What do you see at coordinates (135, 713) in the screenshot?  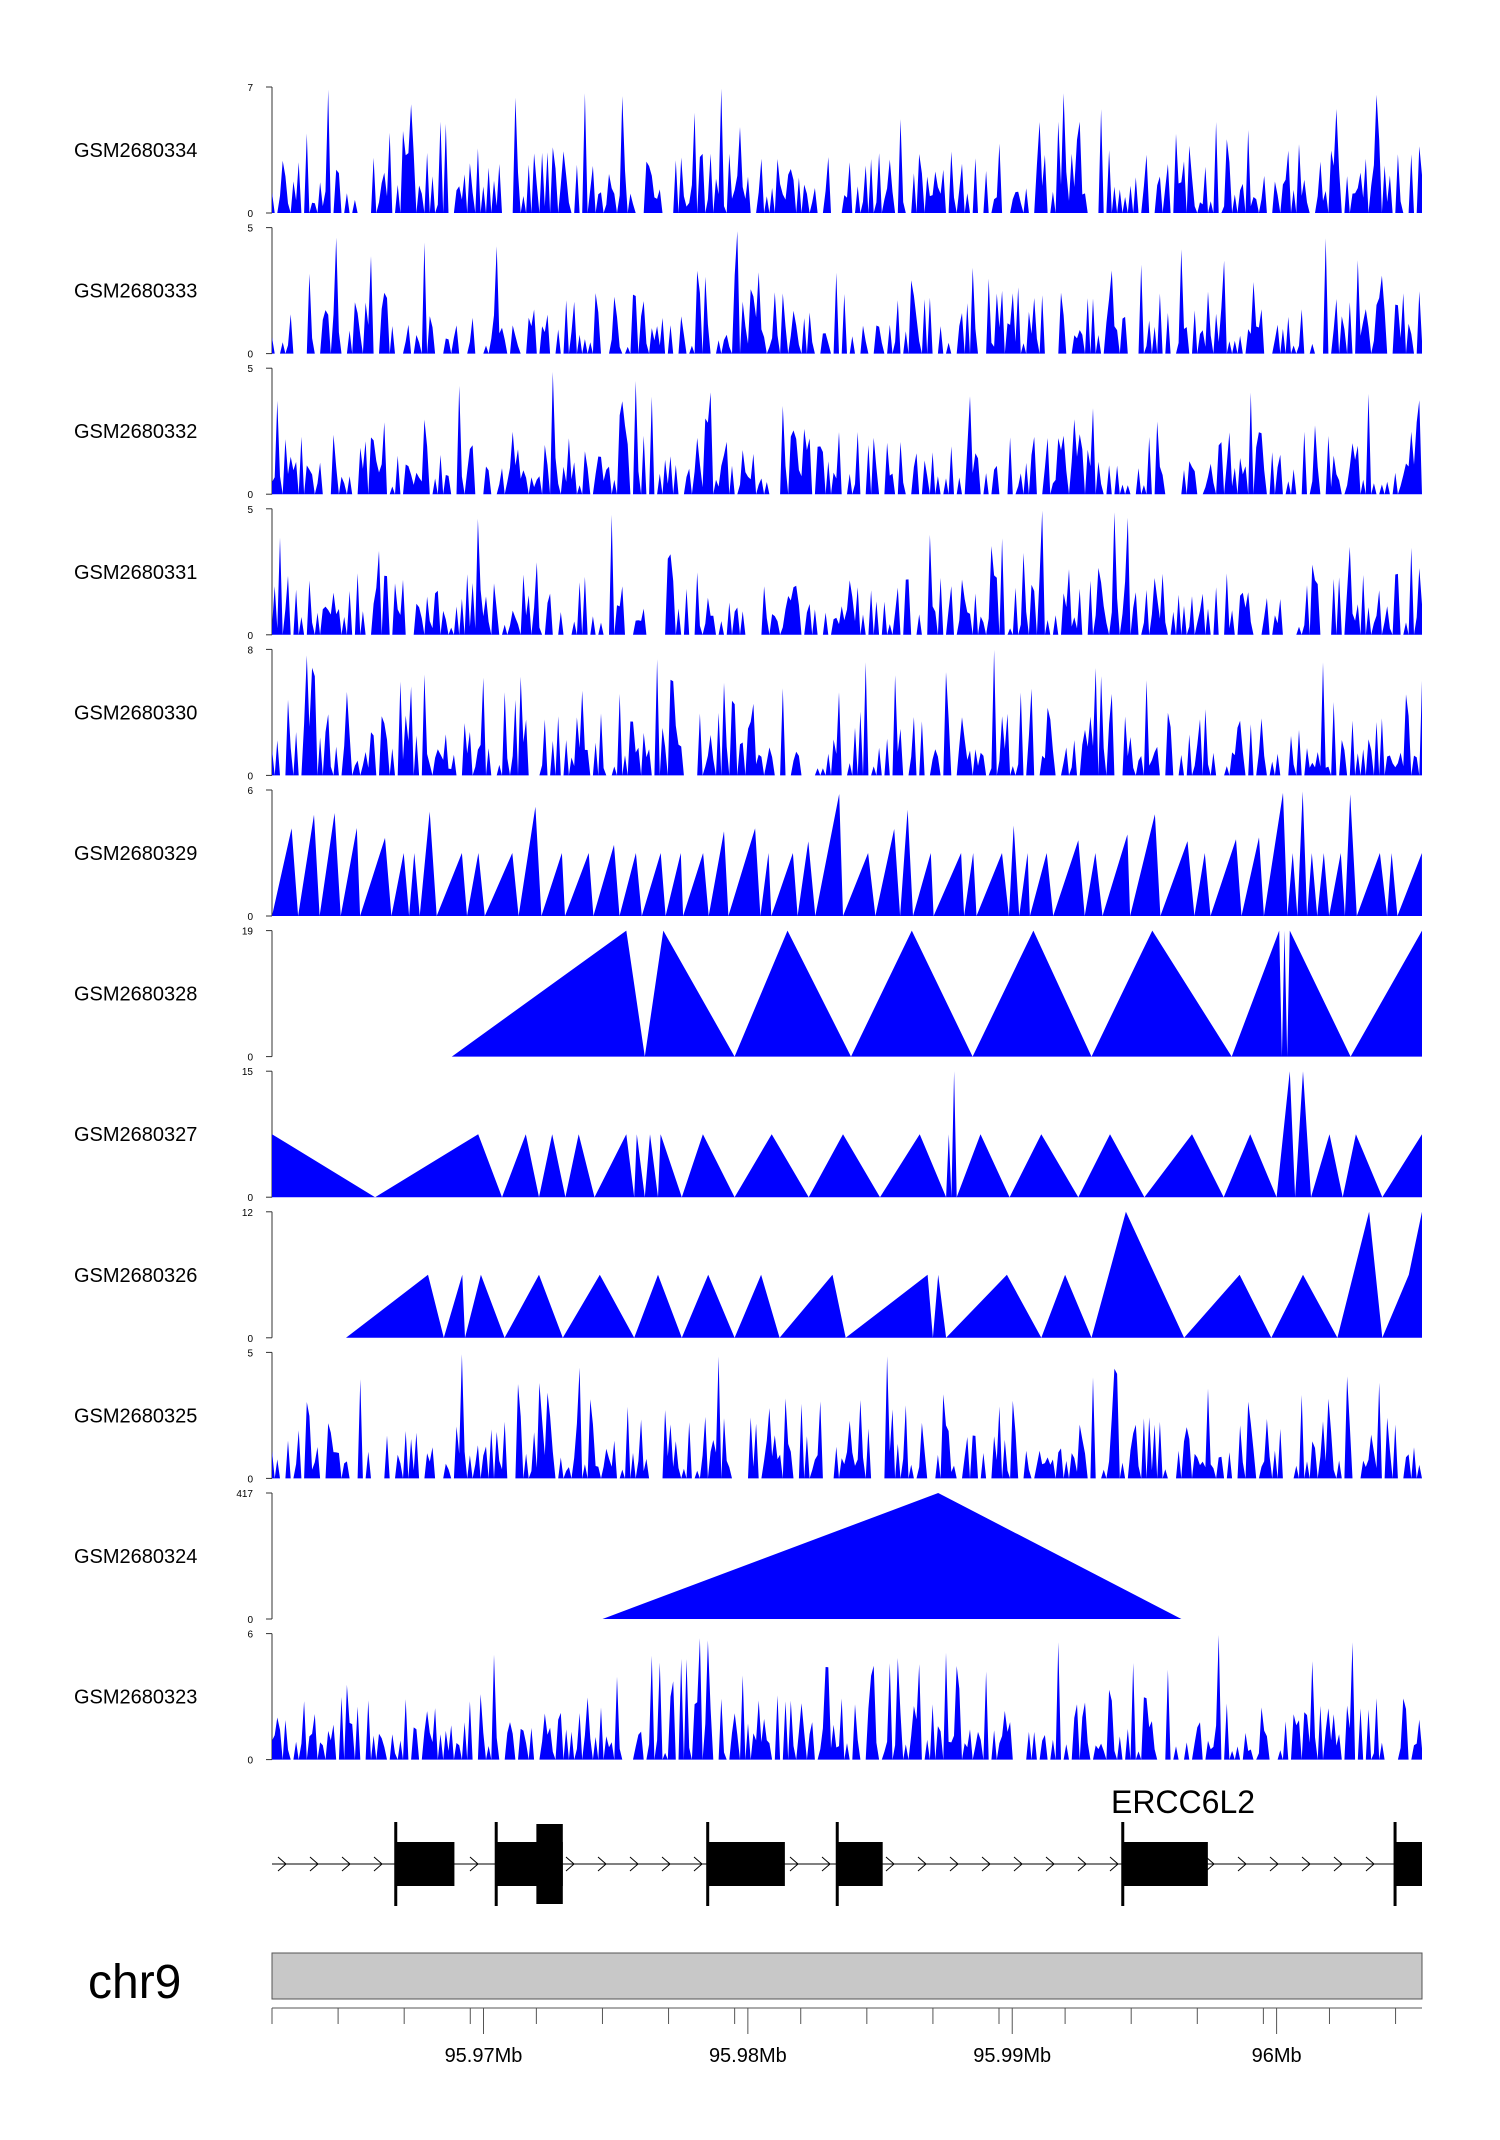 I see `track-label: GSM2680330` at bounding box center [135, 713].